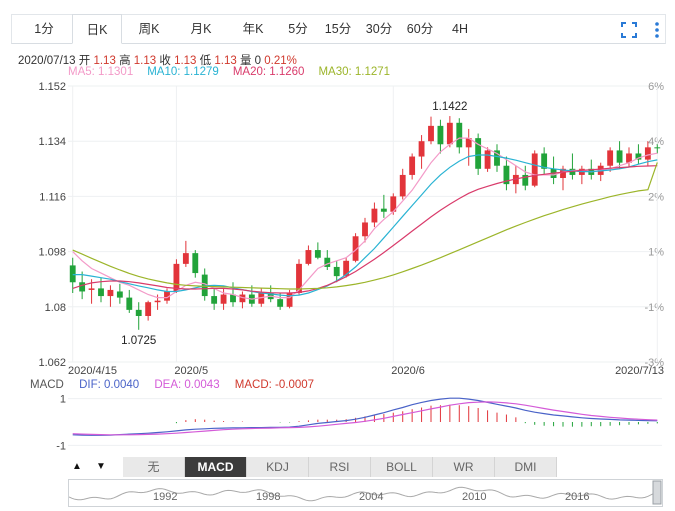 This screenshot has width=675, height=511. Describe the element at coordinates (402, 467) in the screenshot. I see `indicator-tab-BOLL: BOLL` at that location.